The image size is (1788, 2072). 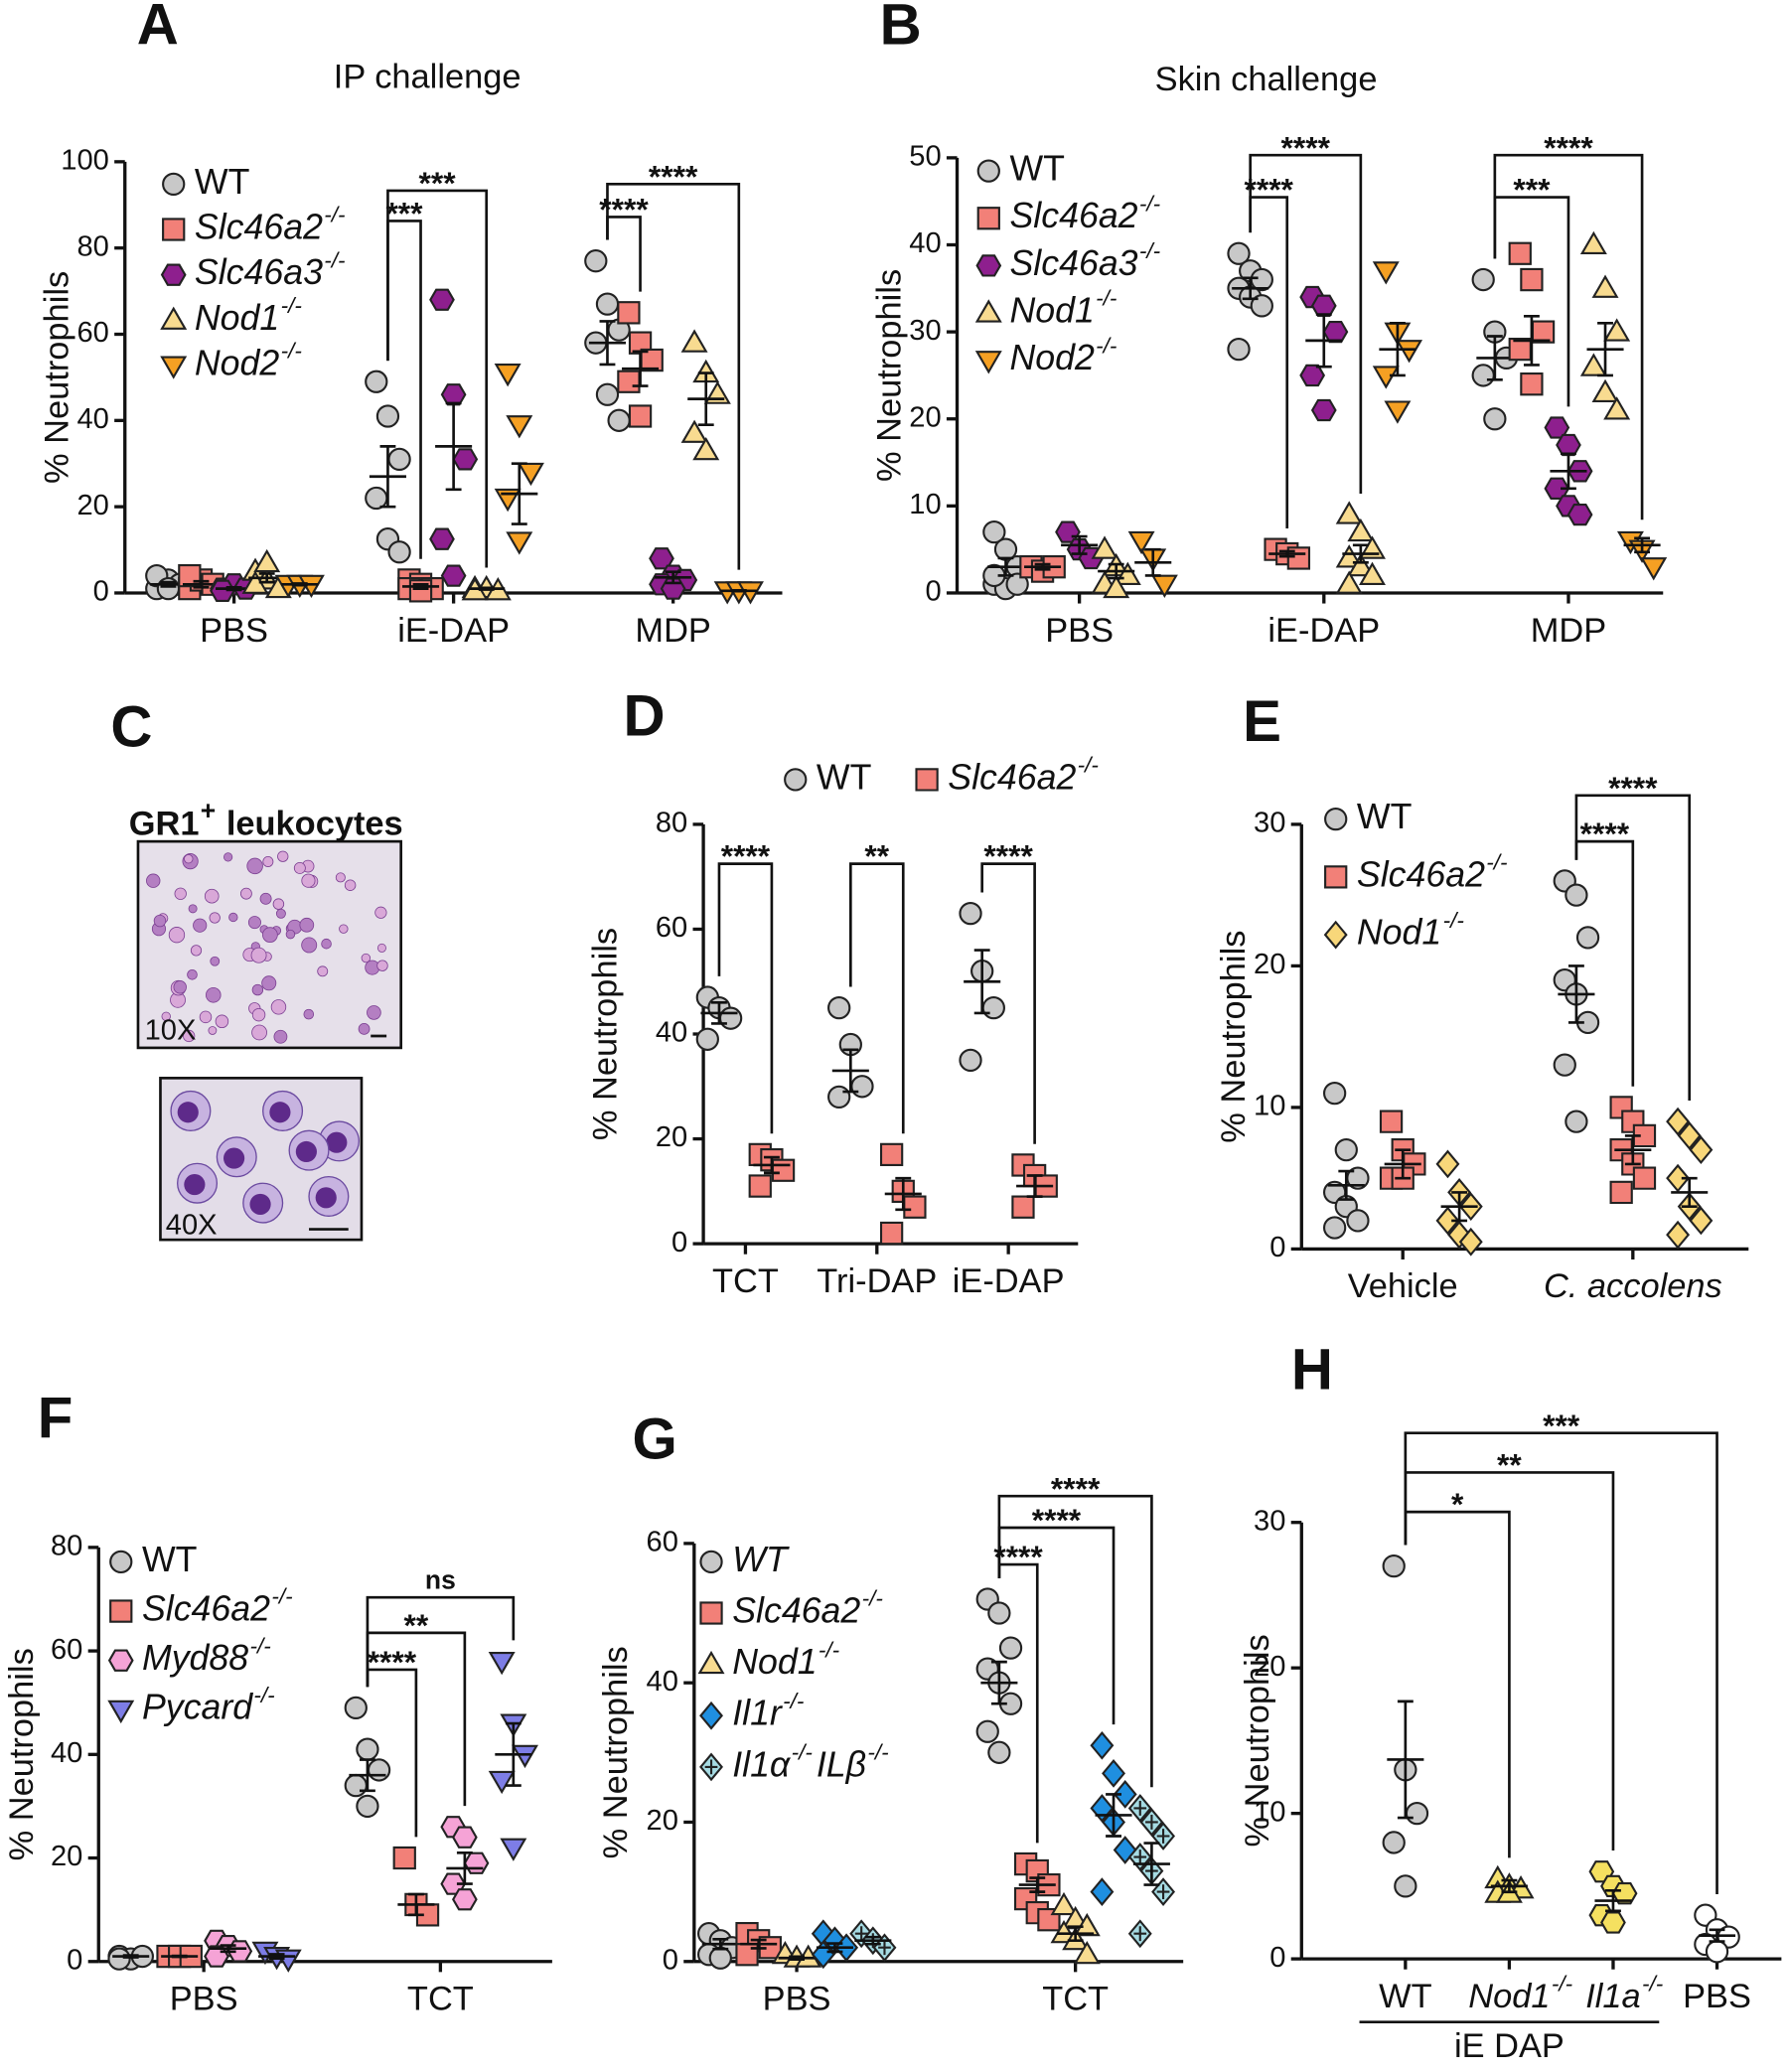 I want to click on y-tick-label: 60, so click(x=663, y=1542).